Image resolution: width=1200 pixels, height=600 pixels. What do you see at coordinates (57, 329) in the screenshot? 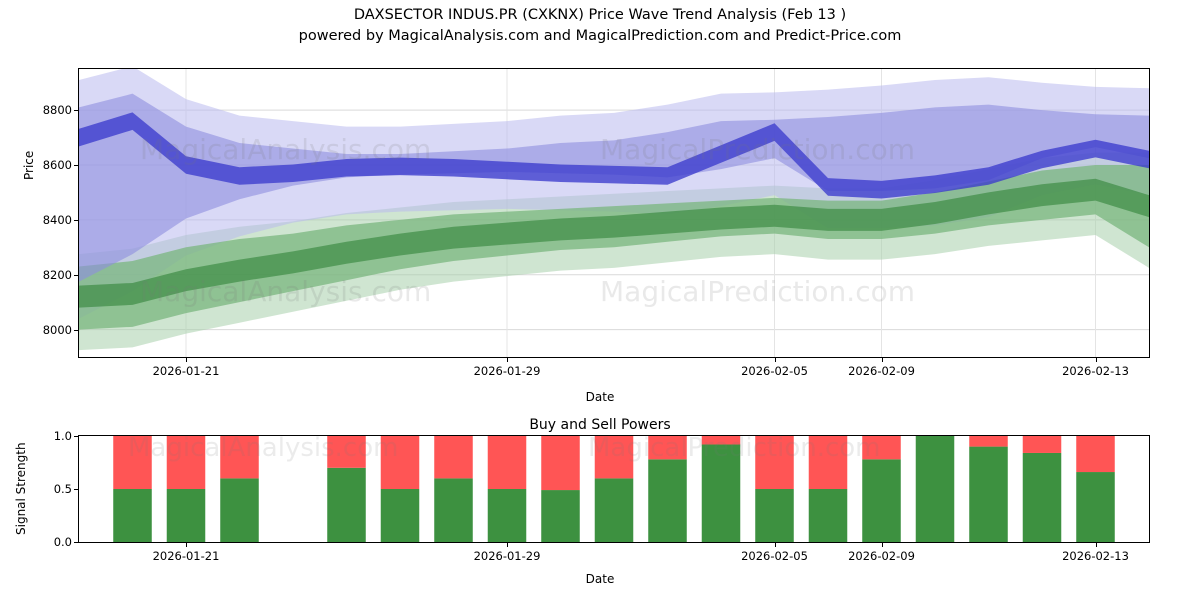
I see `price-y-tick: 8000` at bounding box center [57, 329].